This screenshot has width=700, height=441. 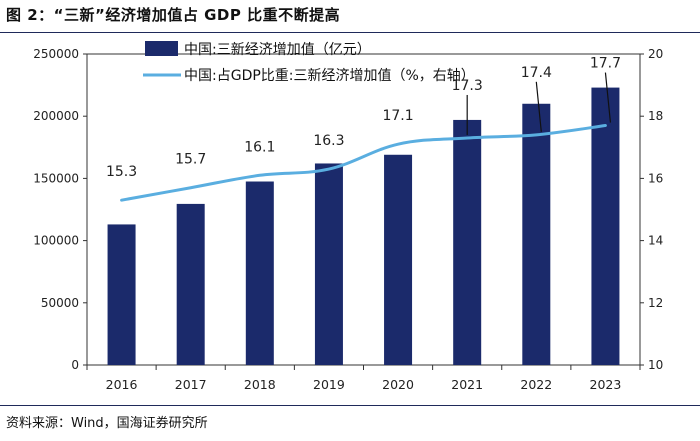 What do you see at coordinates (161, 48) in the screenshot?
I see `legend-swatch-bar` at bounding box center [161, 48].